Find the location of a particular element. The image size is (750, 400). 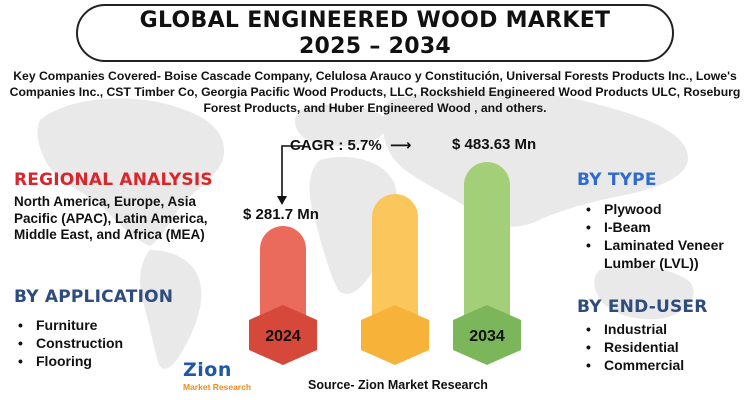

category-label-2024: 2024 is located at coordinates (283, 336).